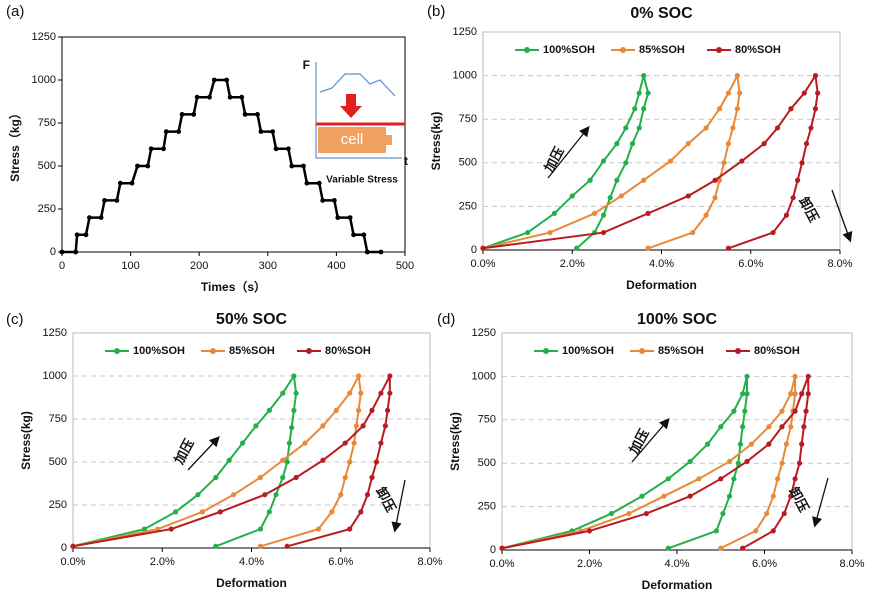 Image resolution: width=877 pixels, height=607 pixels. I want to click on inset-cell-tab, so click(389, 140).